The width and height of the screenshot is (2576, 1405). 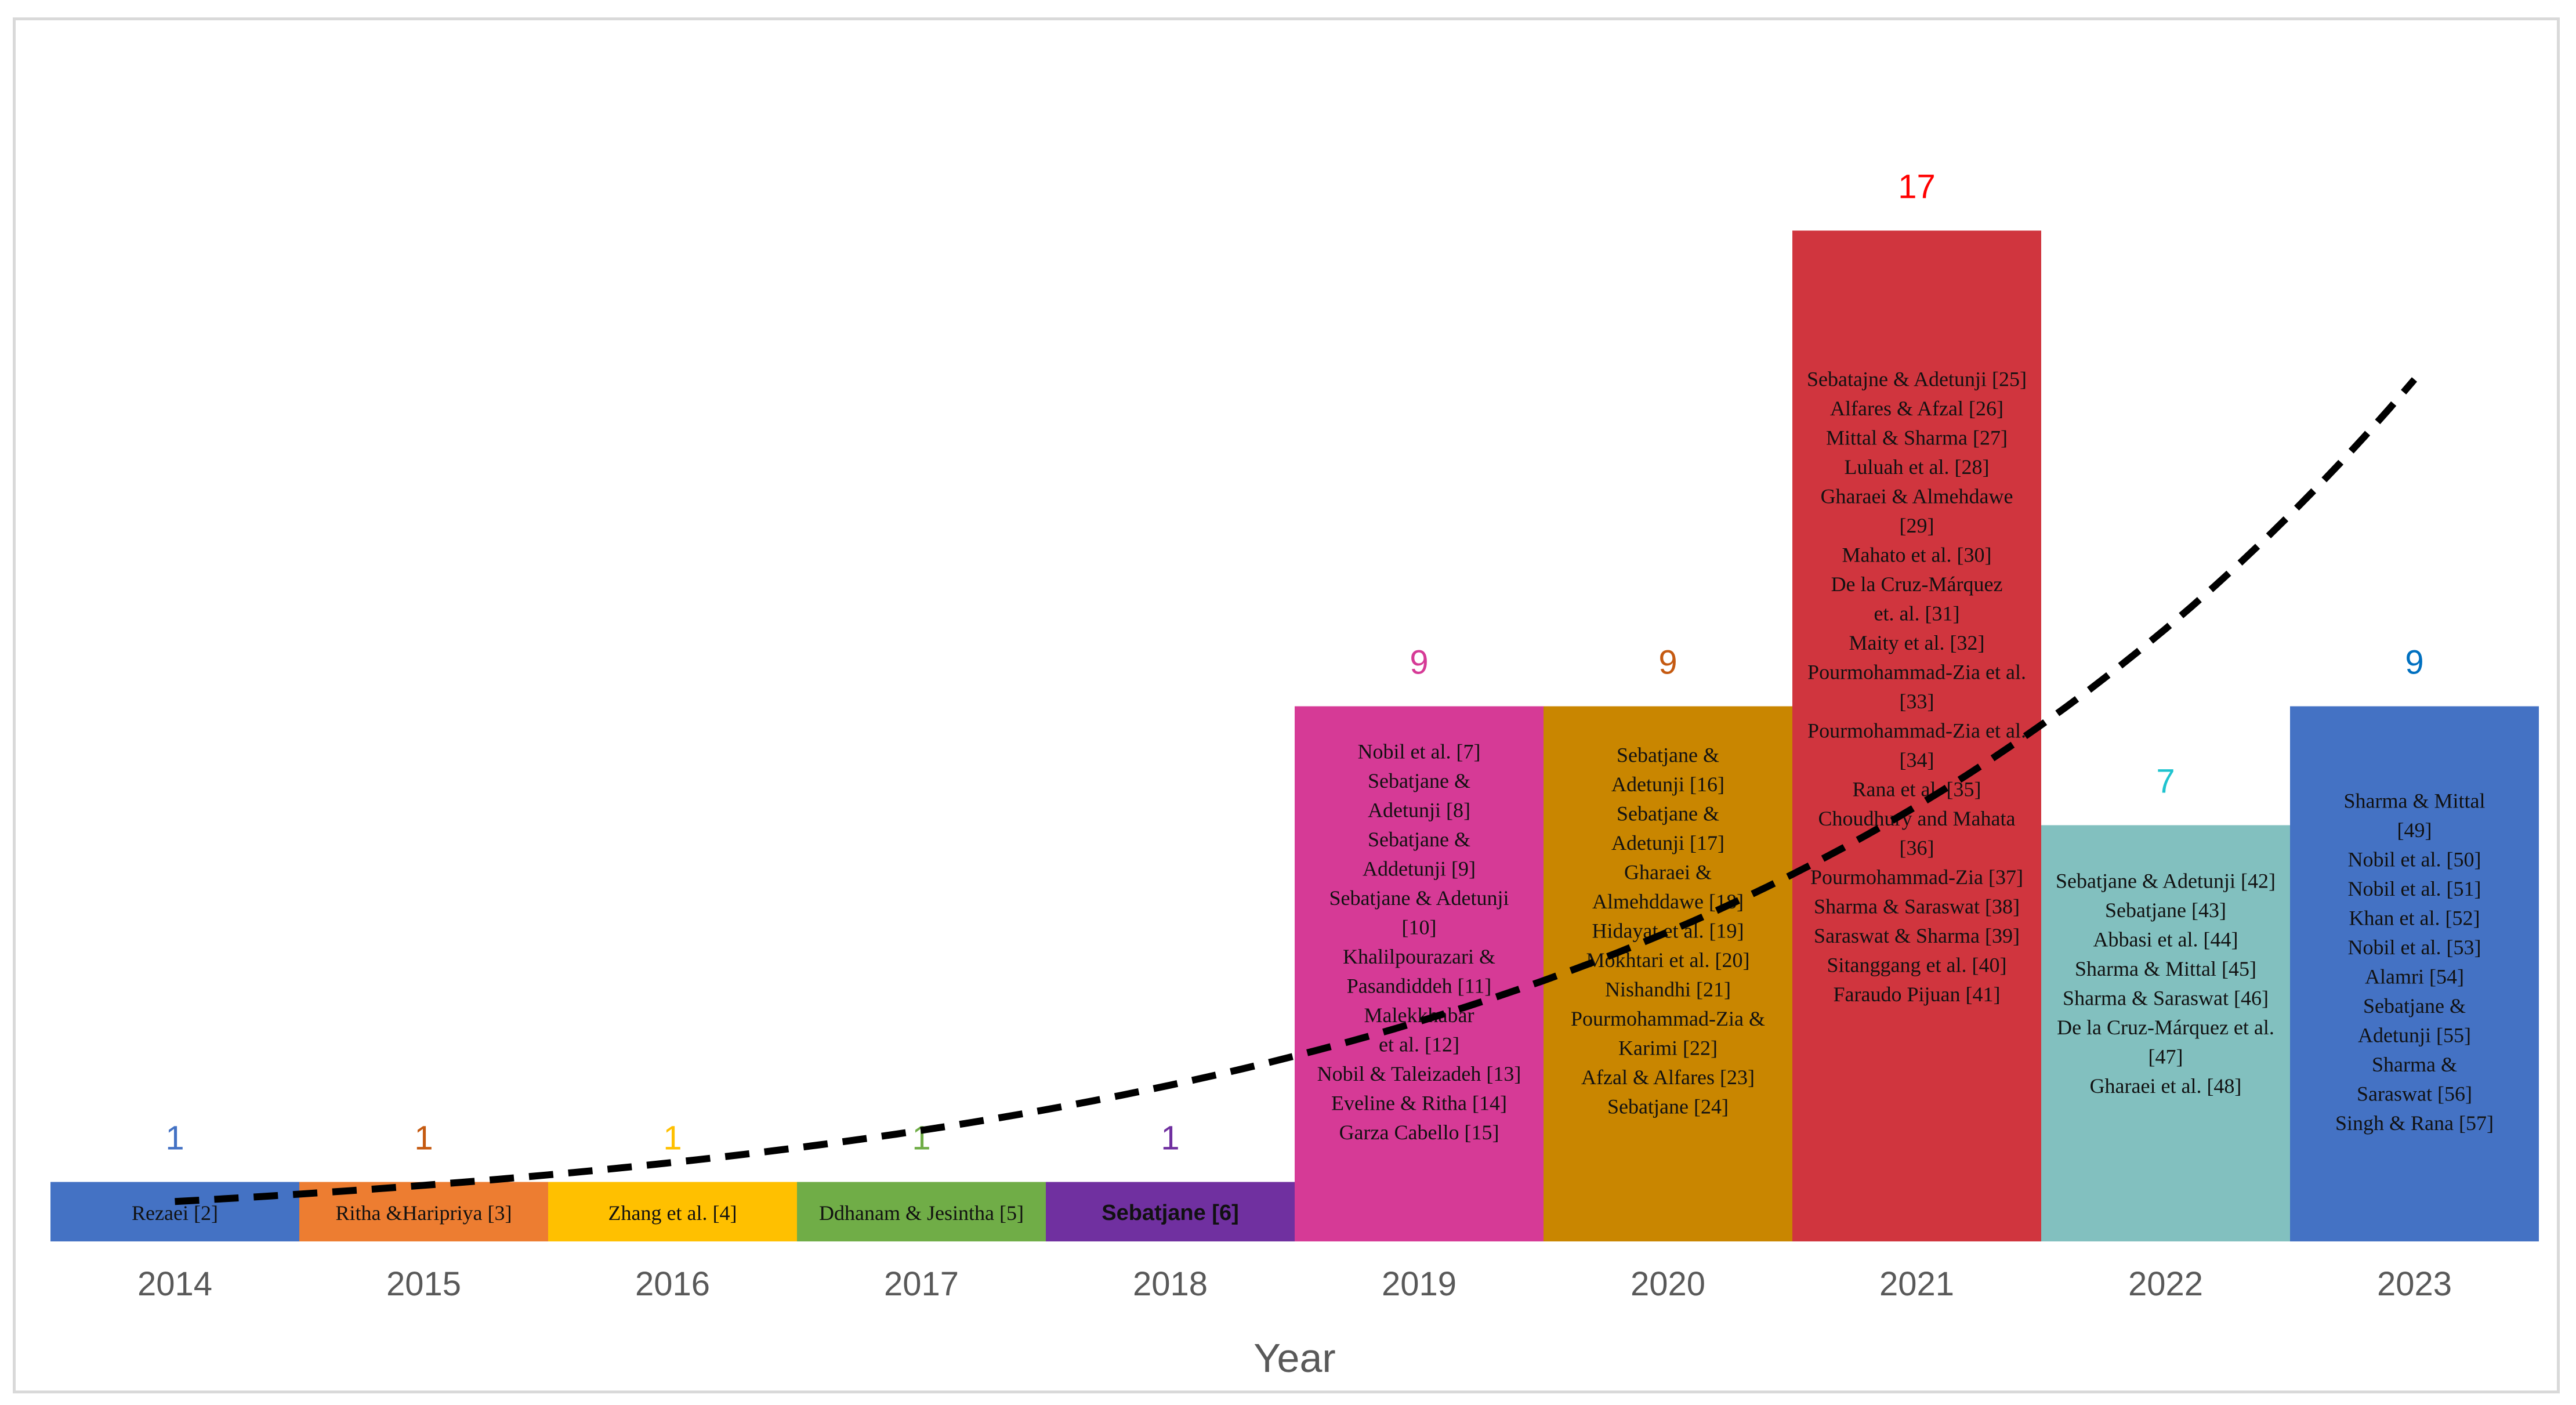 What do you see at coordinates (922, 1284) in the screenshot?
I see `x-tick-label-2017: 2017` at bounding box center [922, 1284].